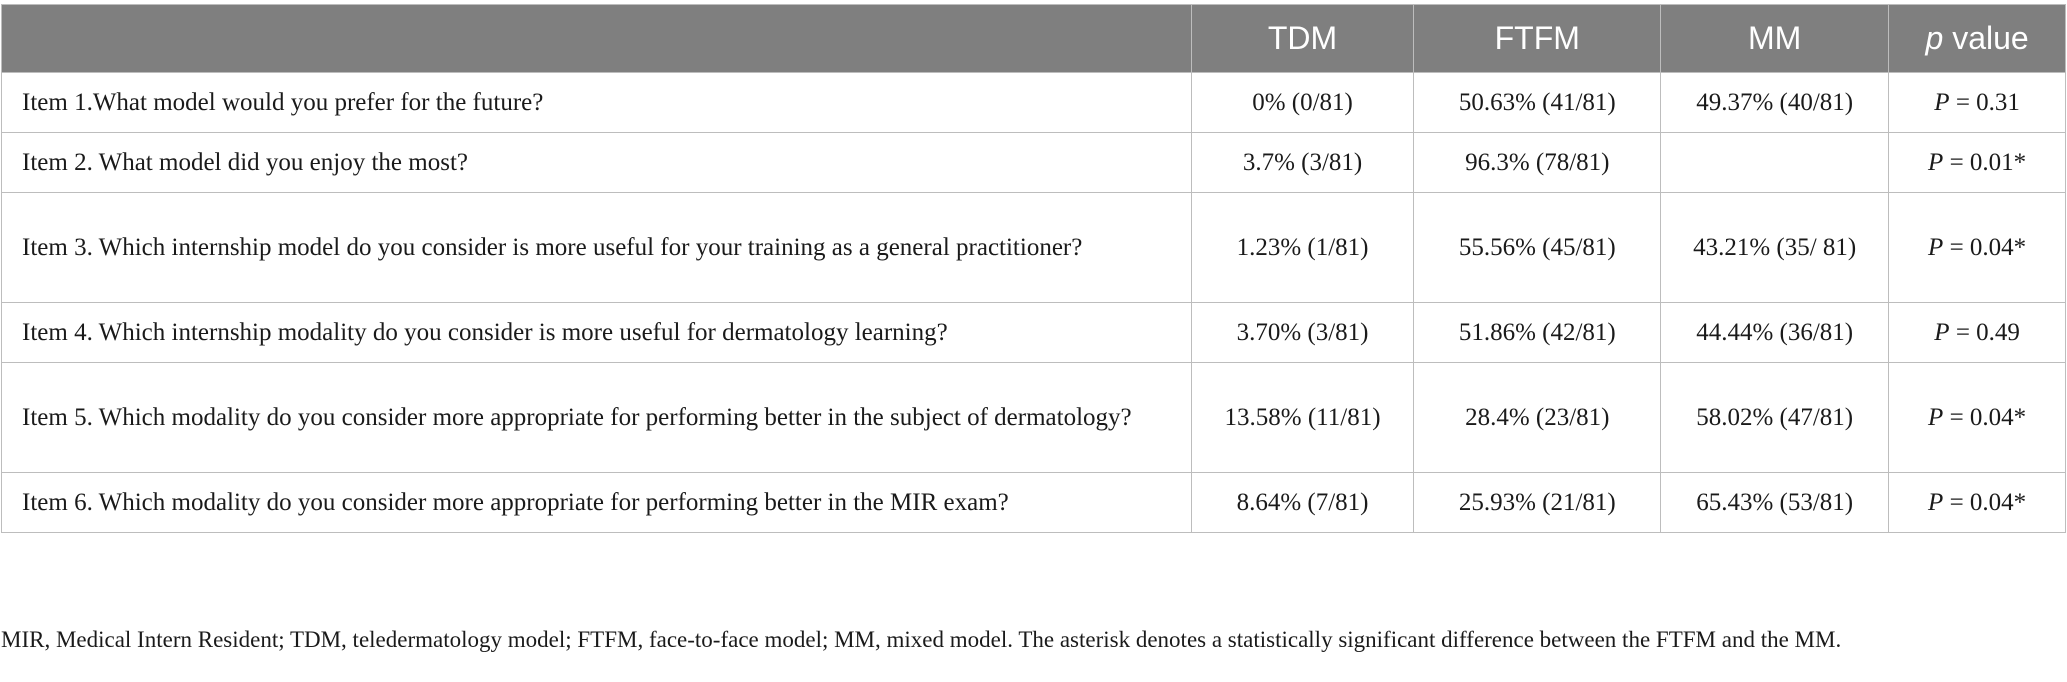 This screenshot has height=682, width=2067. I want to click on header-tdm: TDM, so click(1302, 38).